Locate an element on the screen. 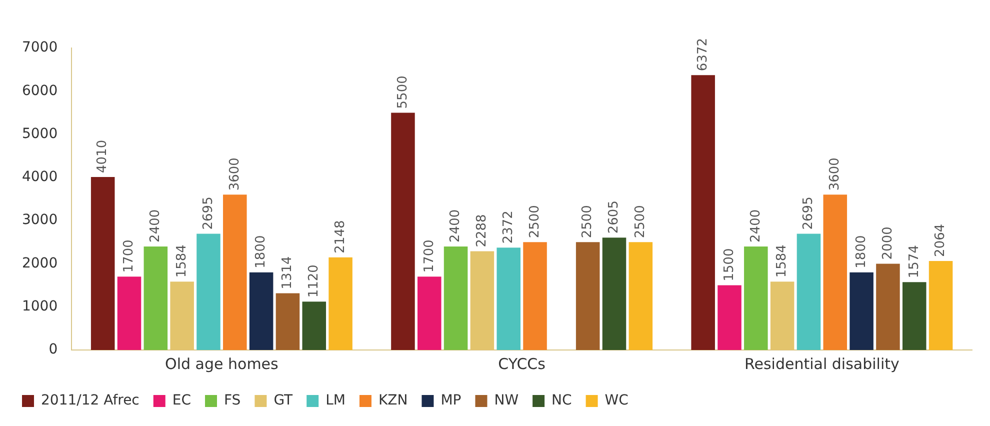 This screenshot has height=426, width=990. data-label: 2288 is located at coordinates (482, 231).